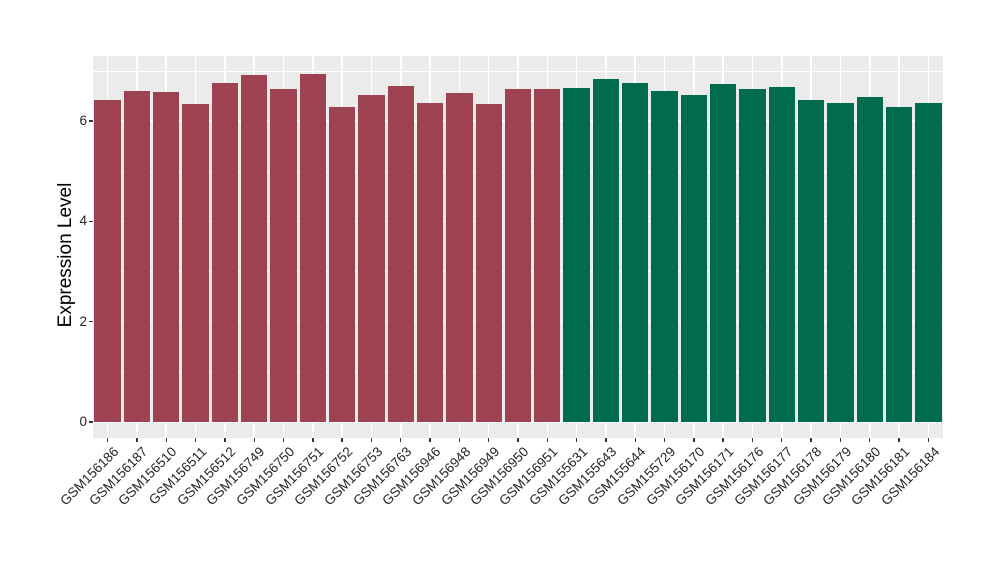 This screenshot has width=1000, height=580. I want to click on y-tick-label: 6, so click(83, 121).